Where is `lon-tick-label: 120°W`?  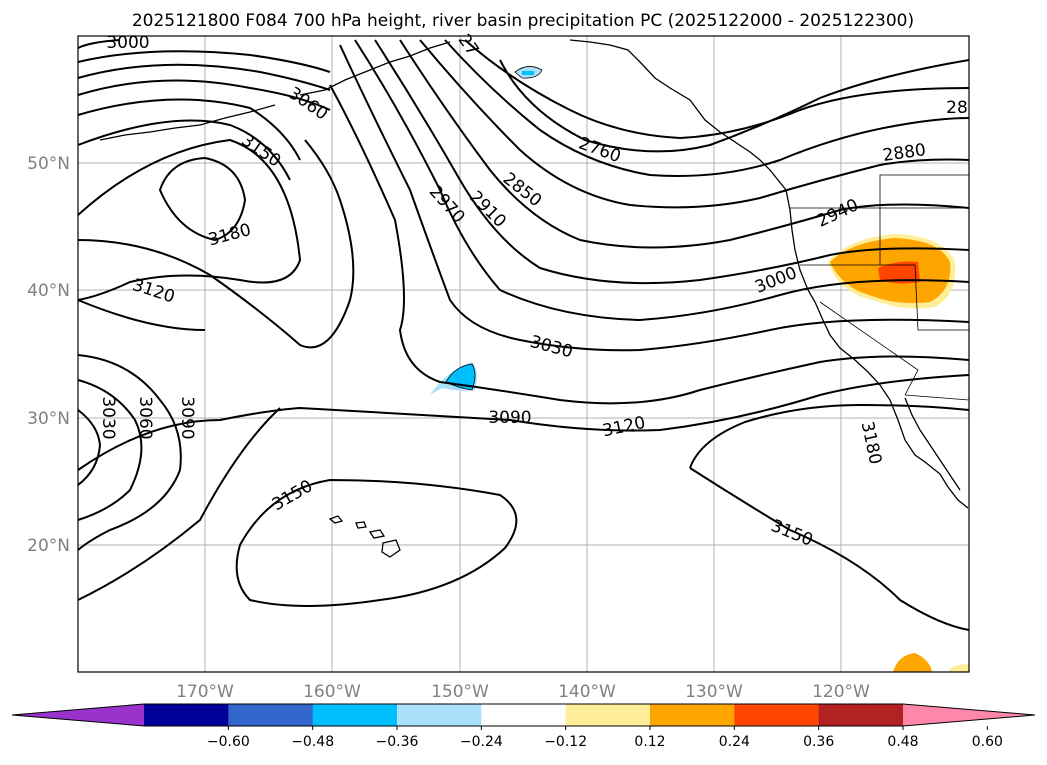
lon-tick-label: 120°W is located at coordinates (841, 692).